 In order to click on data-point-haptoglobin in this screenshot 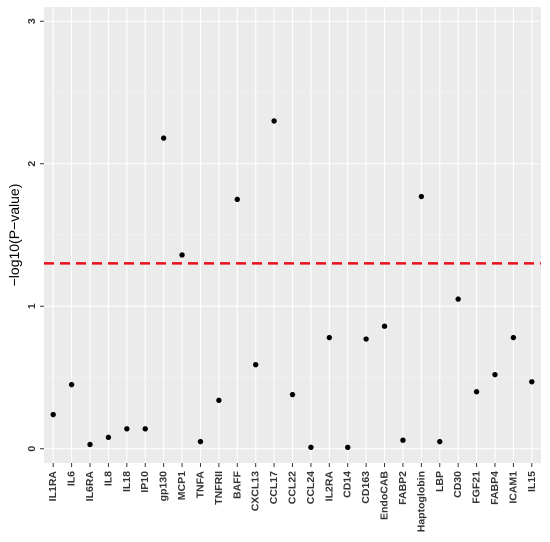, I will do `click(421, 196)`.